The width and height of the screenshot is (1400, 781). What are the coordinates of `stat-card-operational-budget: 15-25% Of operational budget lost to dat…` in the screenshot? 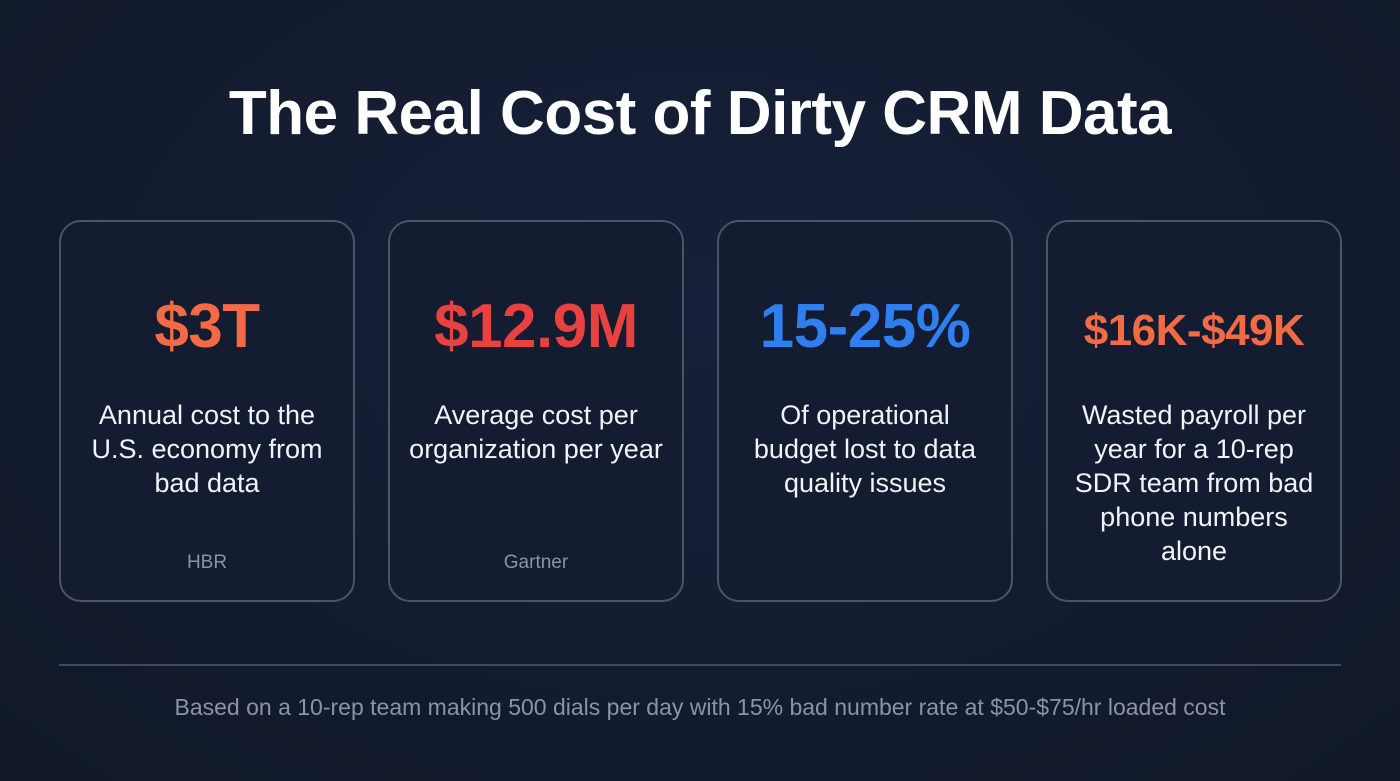 It's located at (865, 411).